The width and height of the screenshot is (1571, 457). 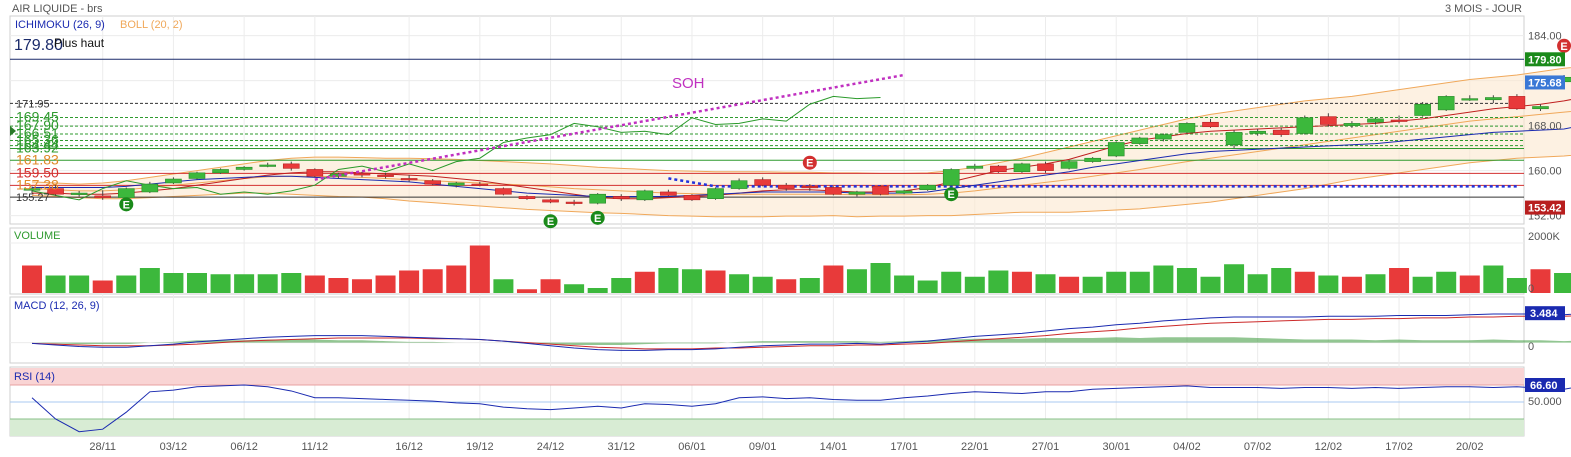 What do you see at coordinates (609, 127) in the screenshot?
I see `soh-layer` at bounding box center [609, 127].